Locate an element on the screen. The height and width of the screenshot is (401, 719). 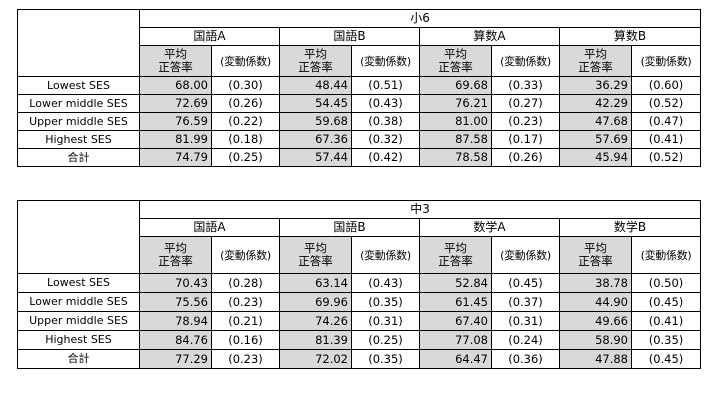
subject-header: 数学A is located at coordinates (489, 227).